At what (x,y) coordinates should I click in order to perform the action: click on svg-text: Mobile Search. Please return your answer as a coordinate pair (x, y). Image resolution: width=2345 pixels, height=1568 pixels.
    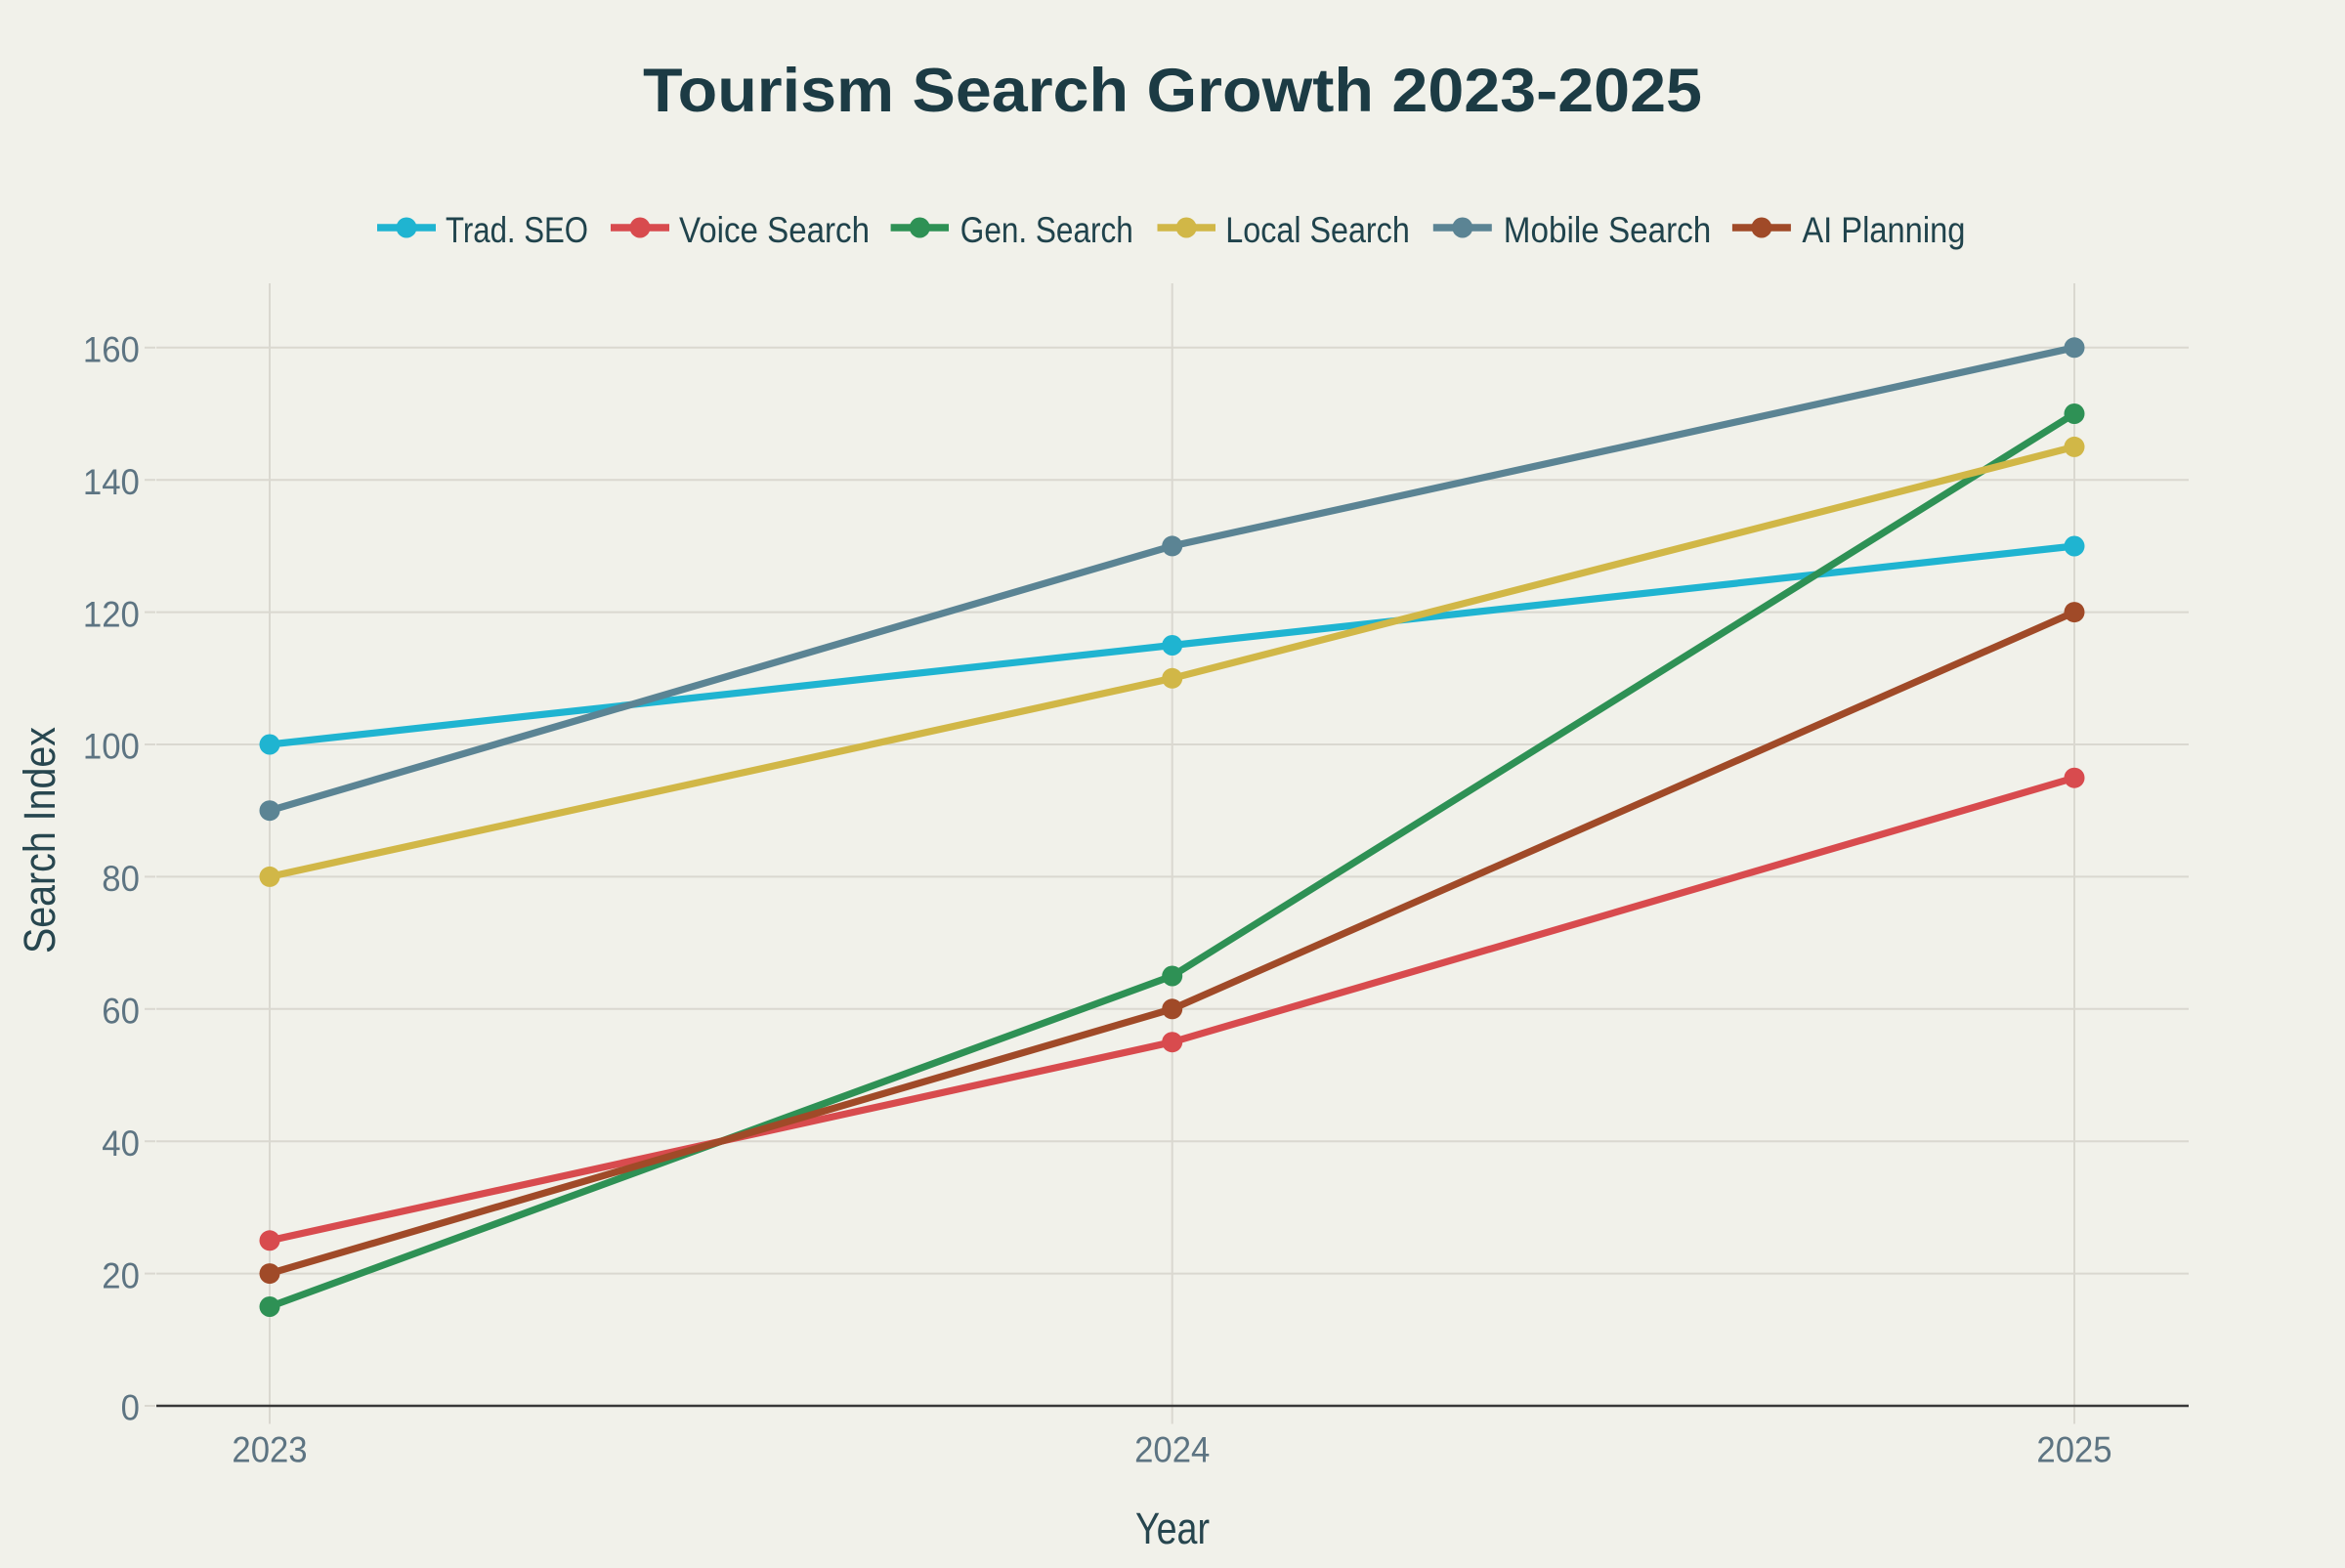
    Looking at the image, I should click on (1608, 230).